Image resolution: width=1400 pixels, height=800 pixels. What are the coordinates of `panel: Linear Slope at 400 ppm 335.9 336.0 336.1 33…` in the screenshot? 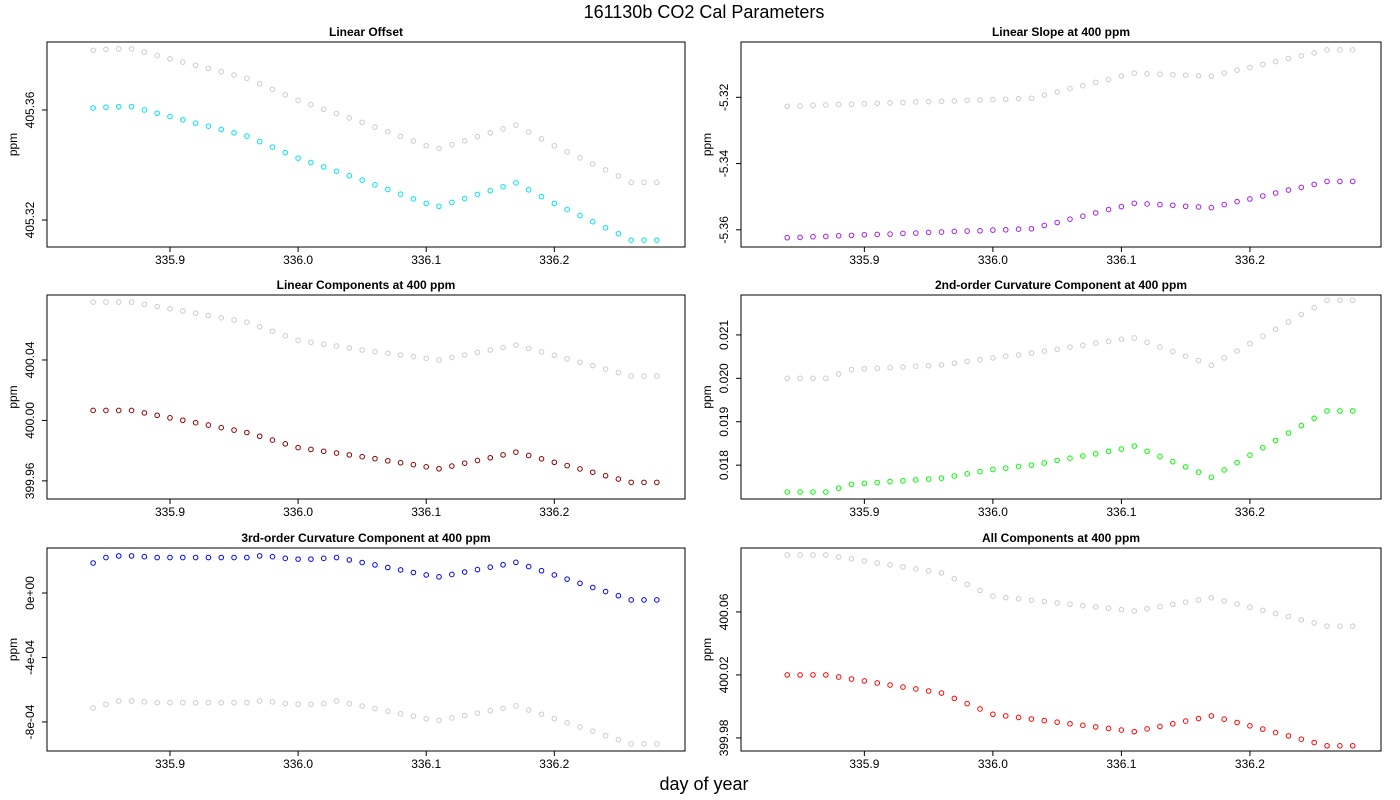 It's located at (1041, 146).